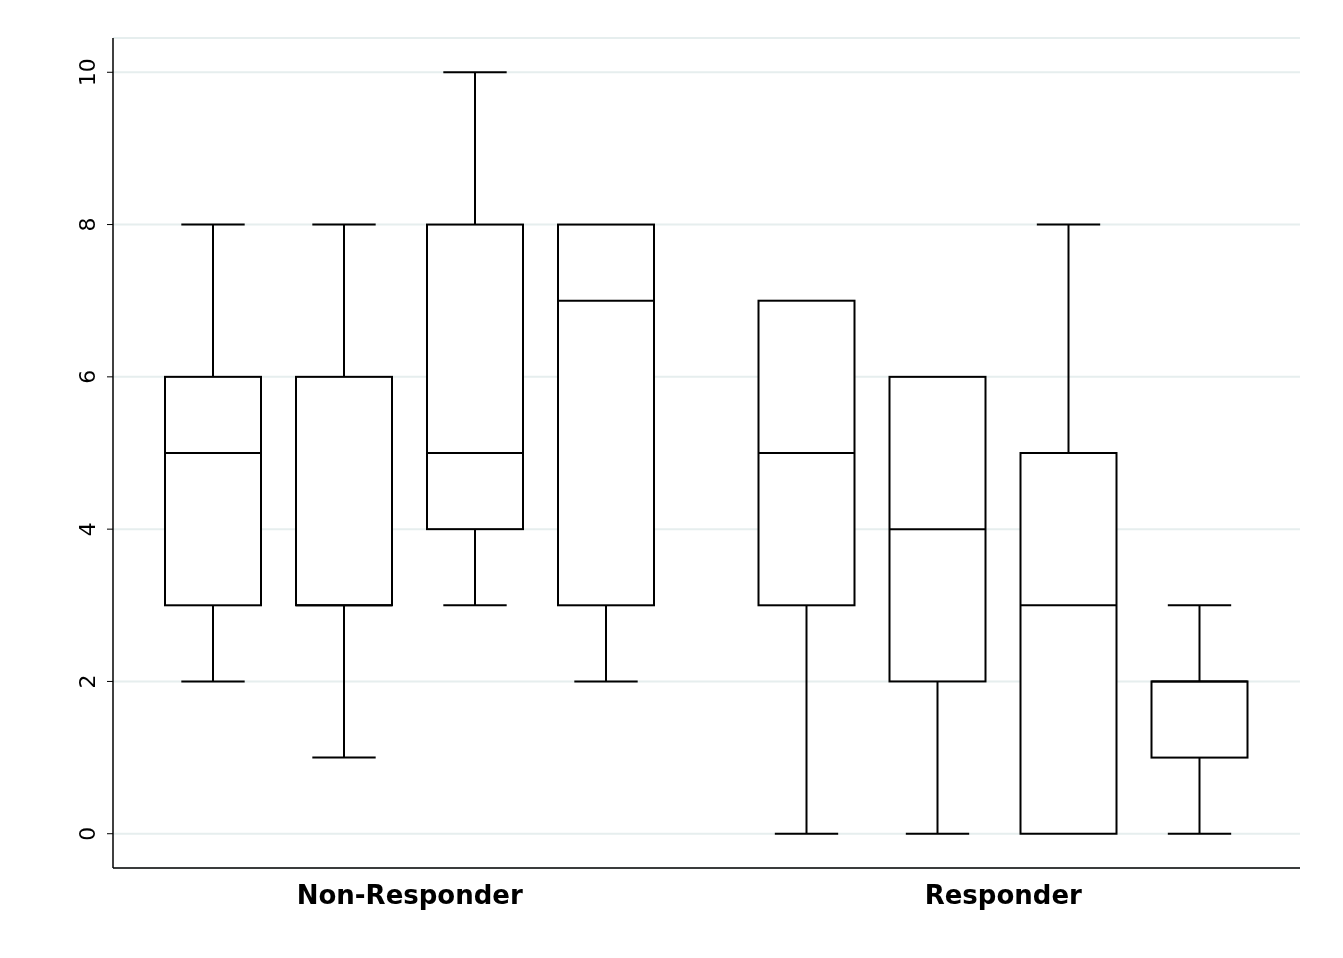  Describe the element at coordinates (87, 529) in the screenshot. I see `y-tick-label: 4` at that location.